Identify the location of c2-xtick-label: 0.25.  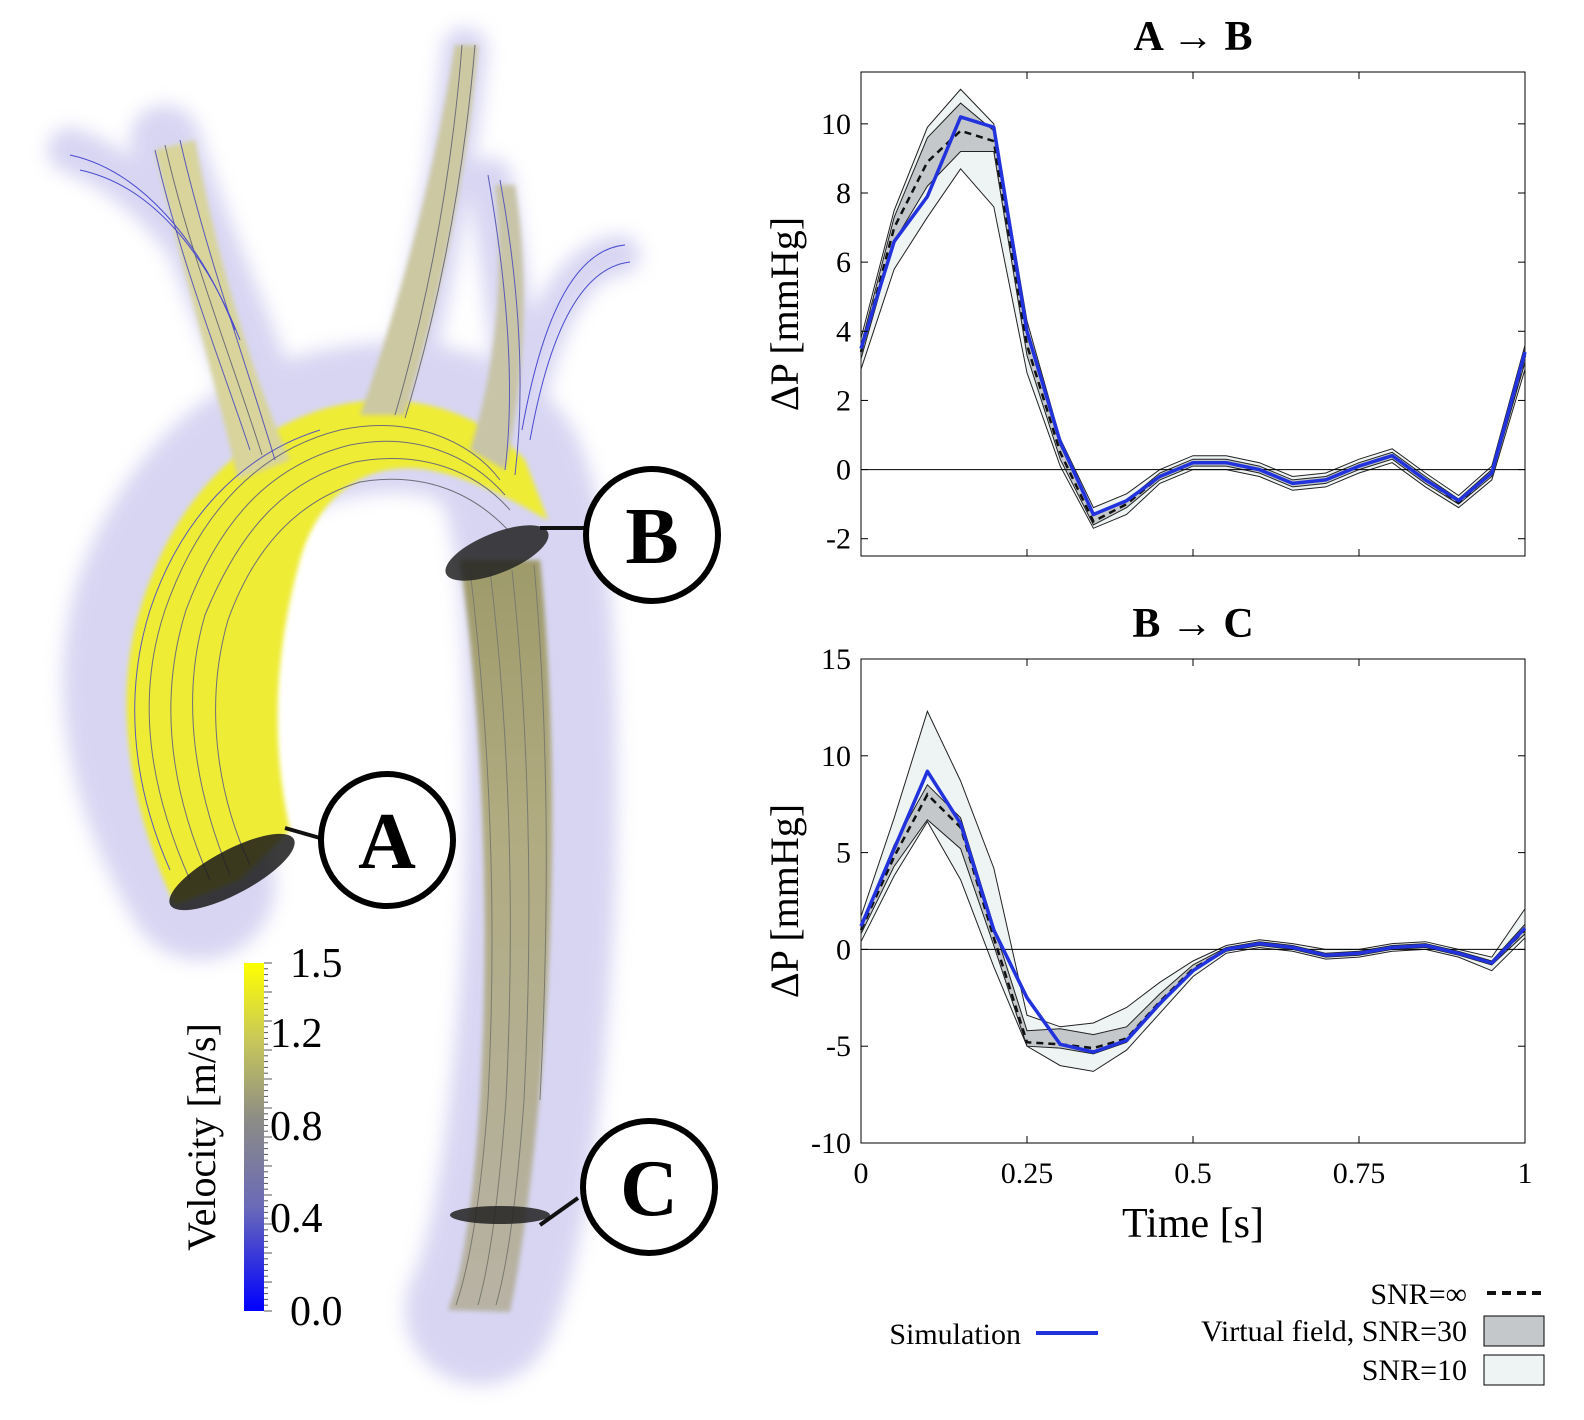
(1027, 1173).